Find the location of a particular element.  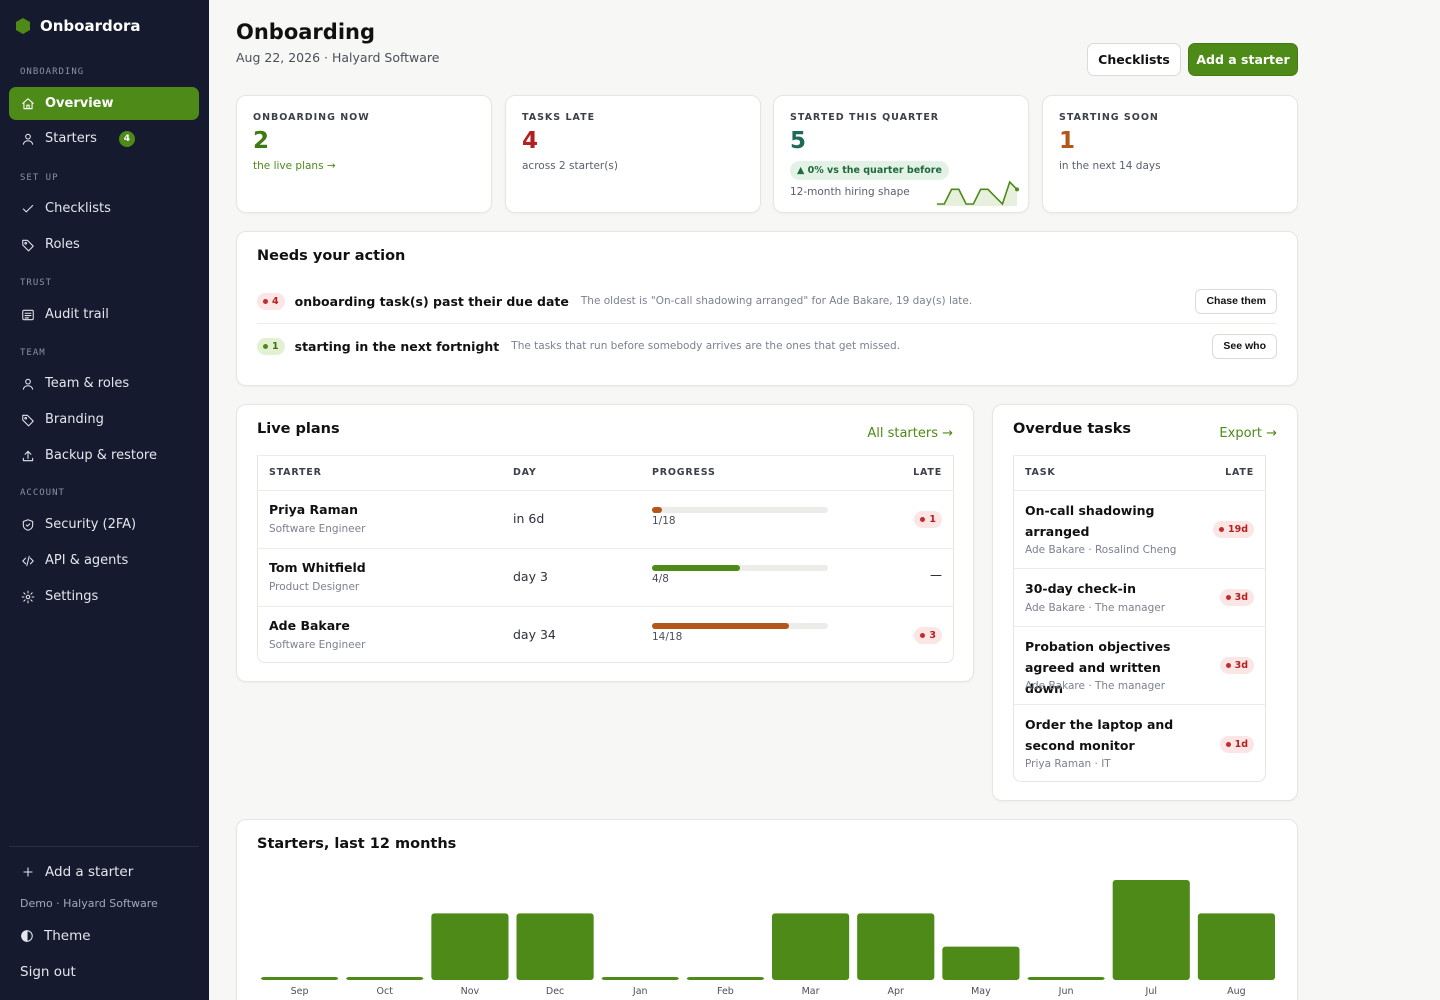

late-count: 1 is located at coordinates (932, 519).